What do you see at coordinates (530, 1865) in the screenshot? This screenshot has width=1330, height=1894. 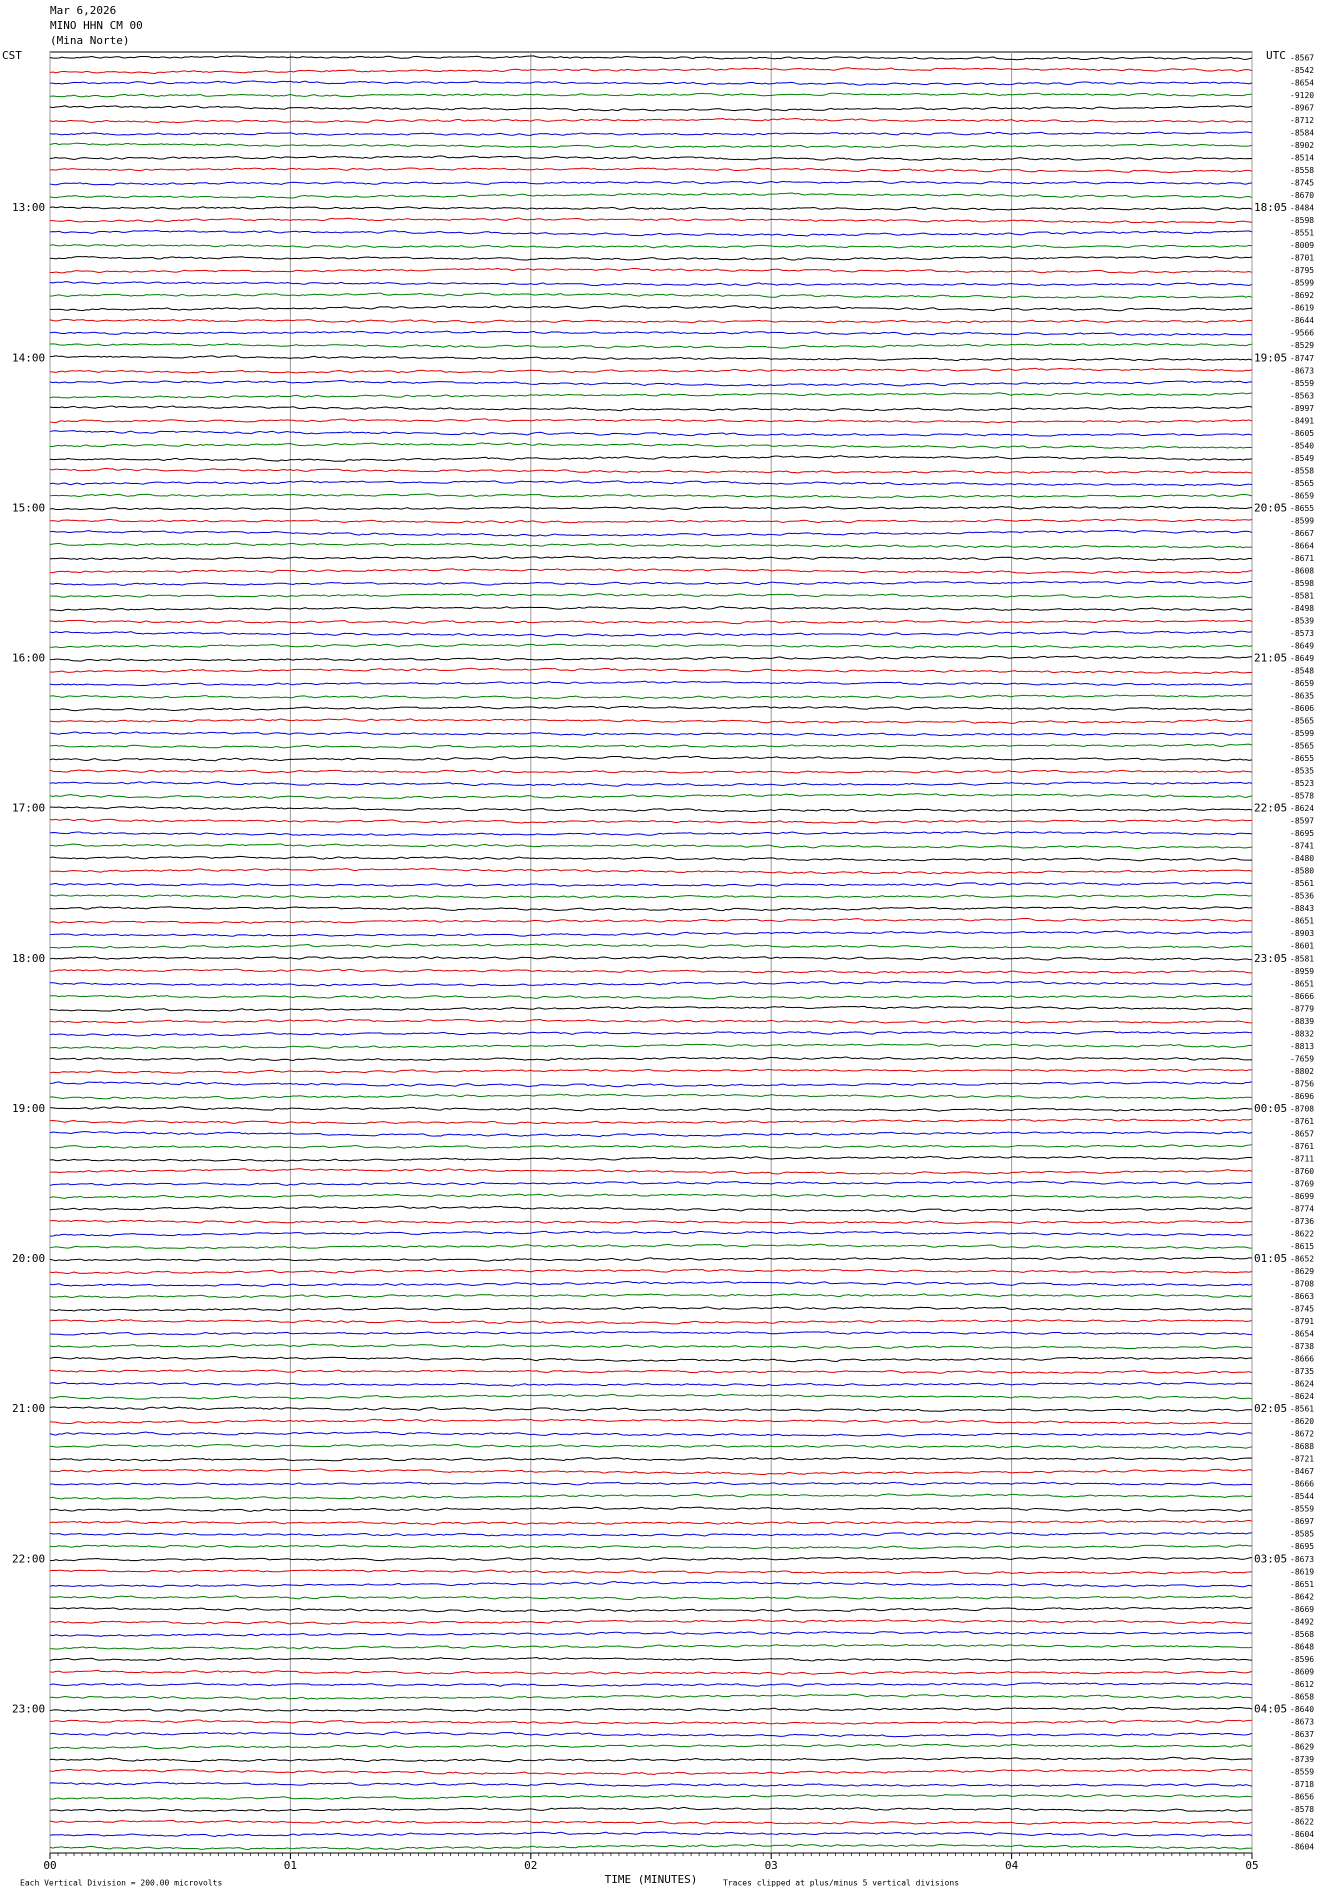 I see `x-tick-label: 02` at bounding box center [530, 1865].